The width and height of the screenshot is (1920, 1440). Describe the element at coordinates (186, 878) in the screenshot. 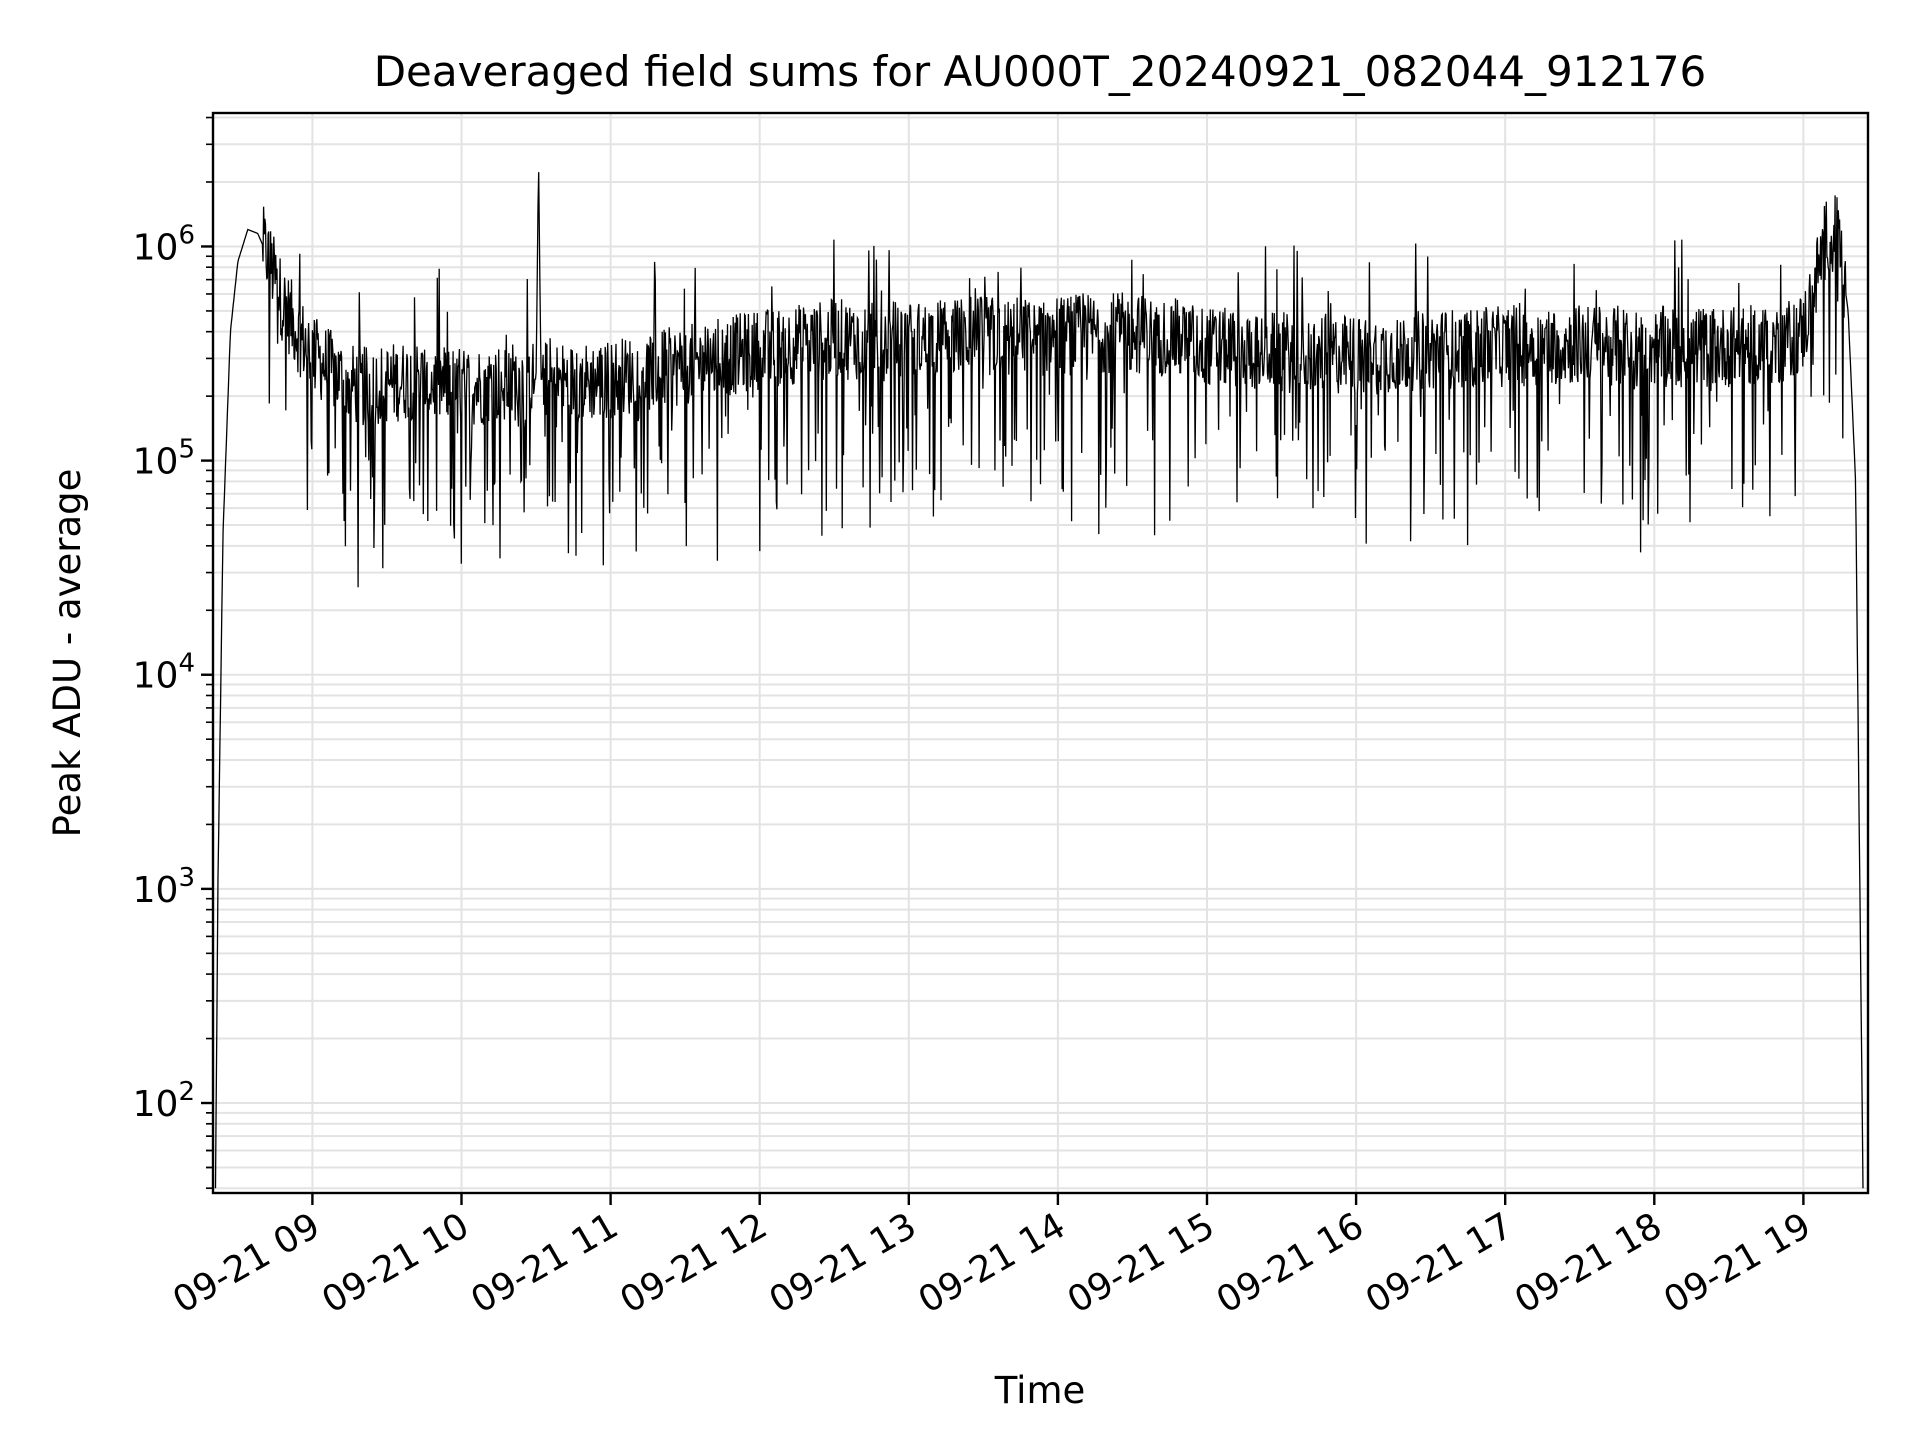

I see `y-tick-exponent: 3` at that location.